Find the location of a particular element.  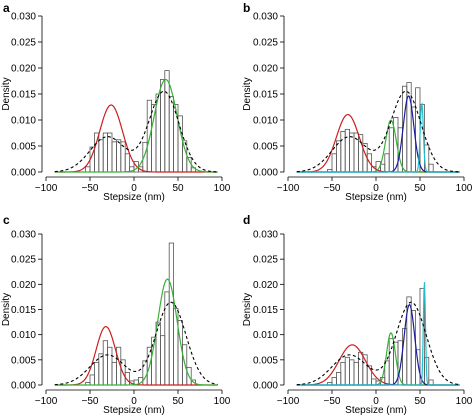

blue-component-curve is located at coordinates (378, 344).